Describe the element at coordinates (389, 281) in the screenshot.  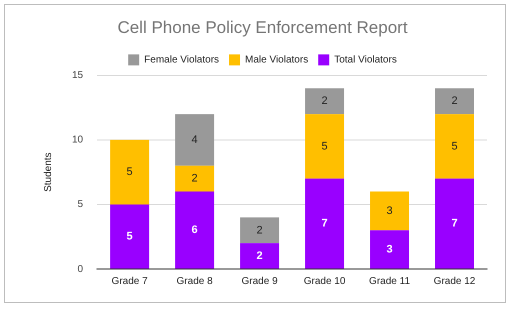
I see `x-tick-label: Grade 11` at that location.